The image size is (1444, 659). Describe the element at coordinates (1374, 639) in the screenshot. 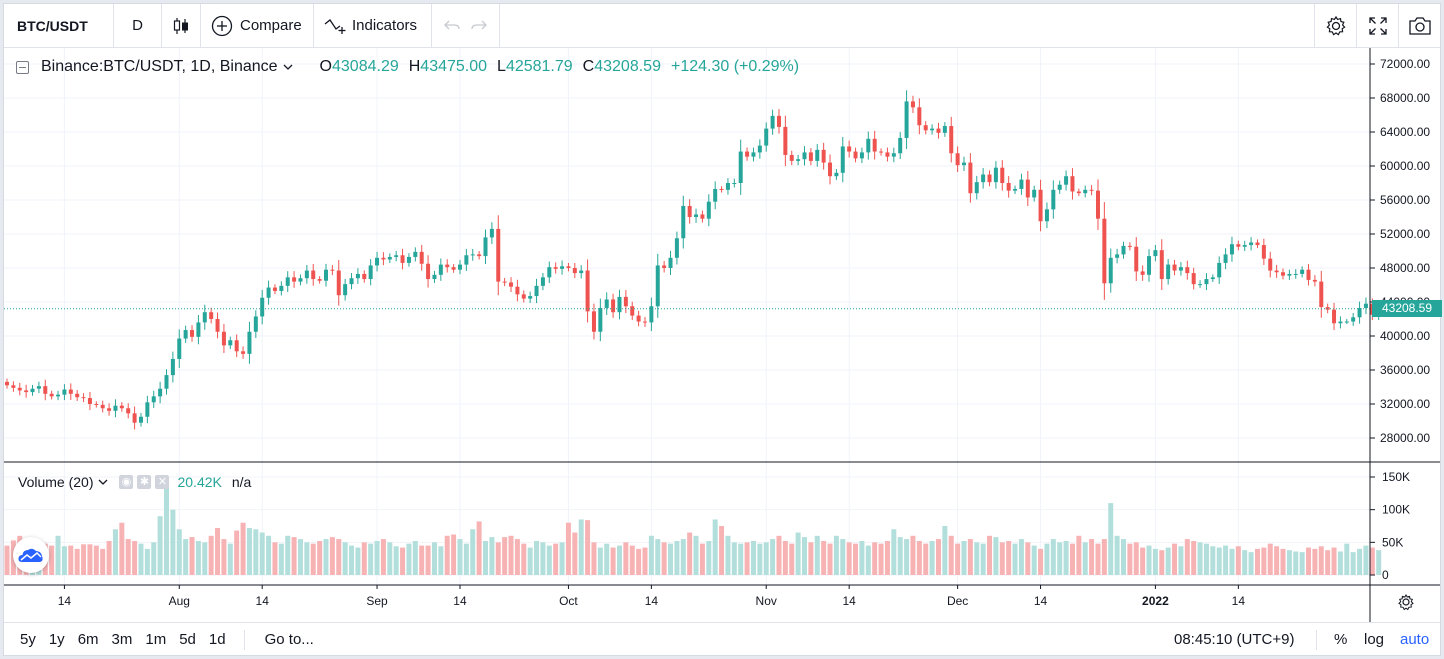

I see `log-toggle: log` at that location.